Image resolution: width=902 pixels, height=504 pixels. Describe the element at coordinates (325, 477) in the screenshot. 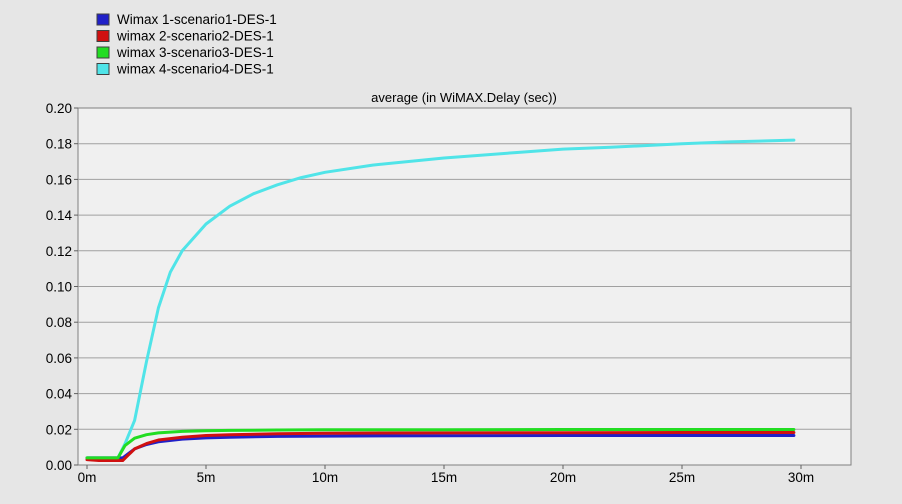

I see `x-tick-label: 10m` at that location.